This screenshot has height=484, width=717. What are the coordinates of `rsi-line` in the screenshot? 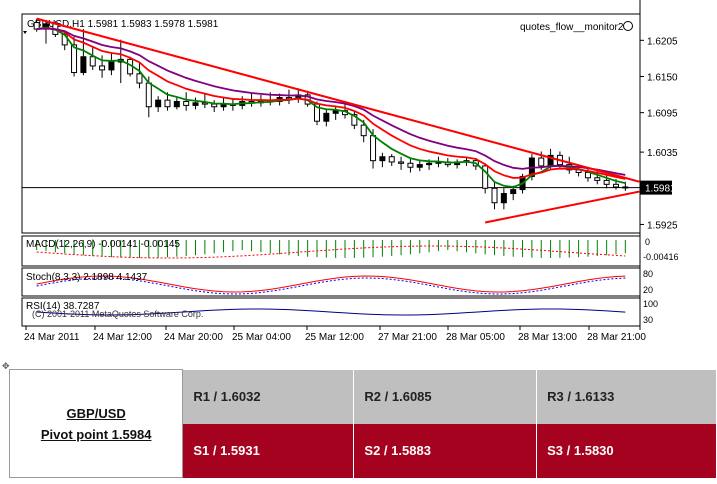 It's located at (331, 312).